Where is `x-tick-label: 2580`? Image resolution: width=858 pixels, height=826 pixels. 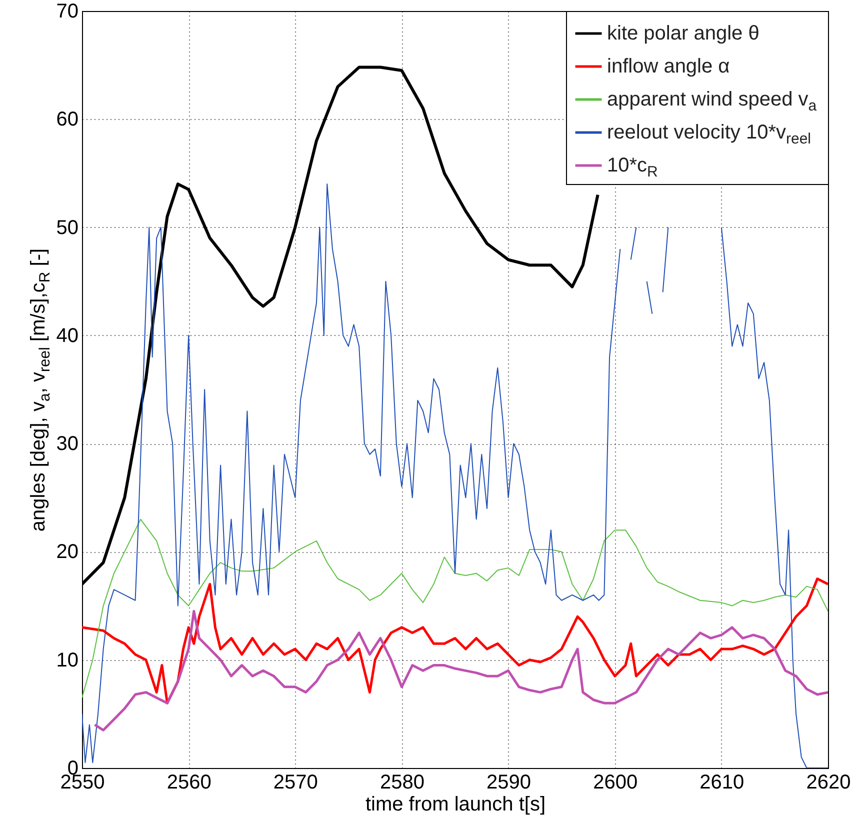
x-tick-label: 2580 is located at coordinates (402, 783).